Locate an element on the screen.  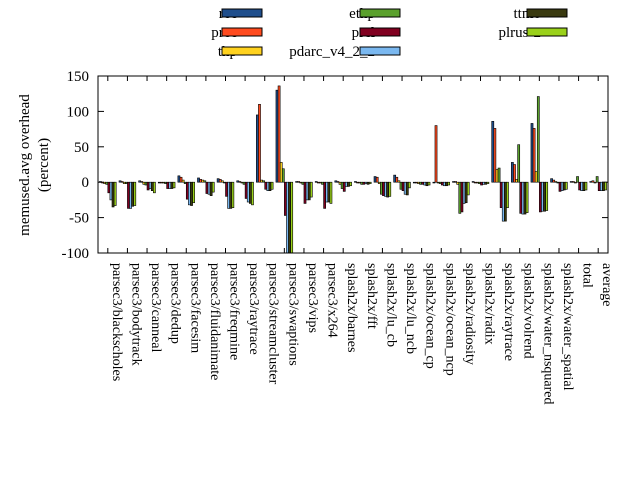
x-tick-label: parsec3/fluidanimate is located at coordinates (214, 321).